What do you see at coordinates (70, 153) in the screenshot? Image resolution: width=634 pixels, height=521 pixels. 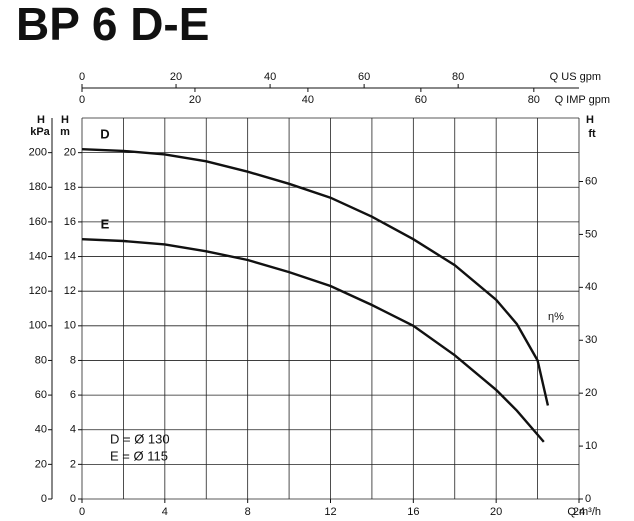 I see `y-tick-label: 20` at bounding box center [70, 153].